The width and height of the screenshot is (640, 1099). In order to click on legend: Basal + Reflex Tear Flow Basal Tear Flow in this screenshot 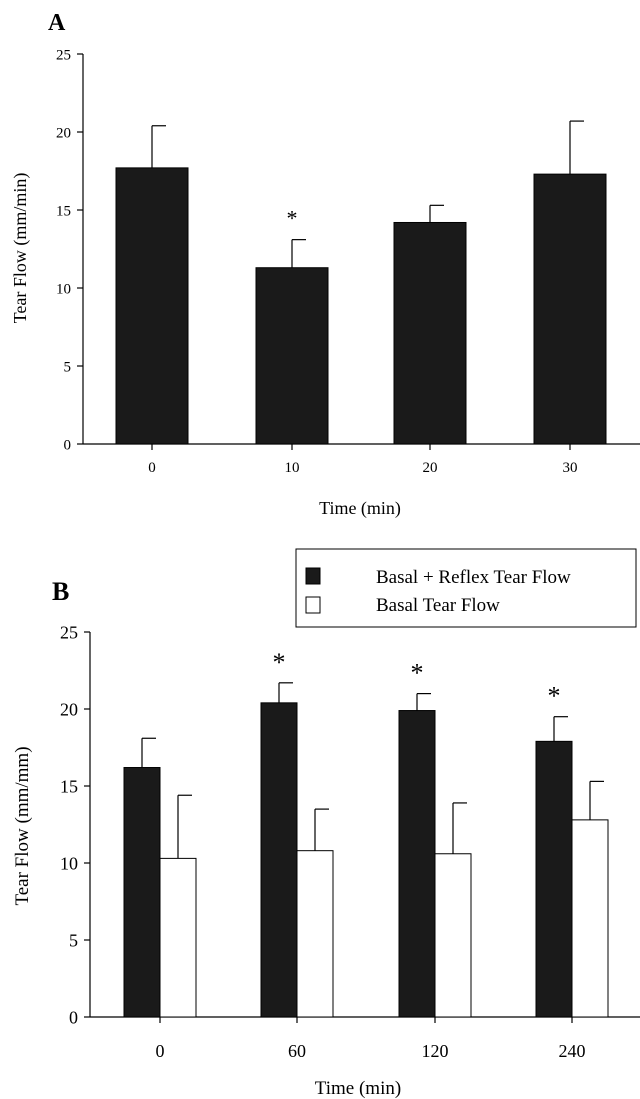, I will do `click(466, 588)`.